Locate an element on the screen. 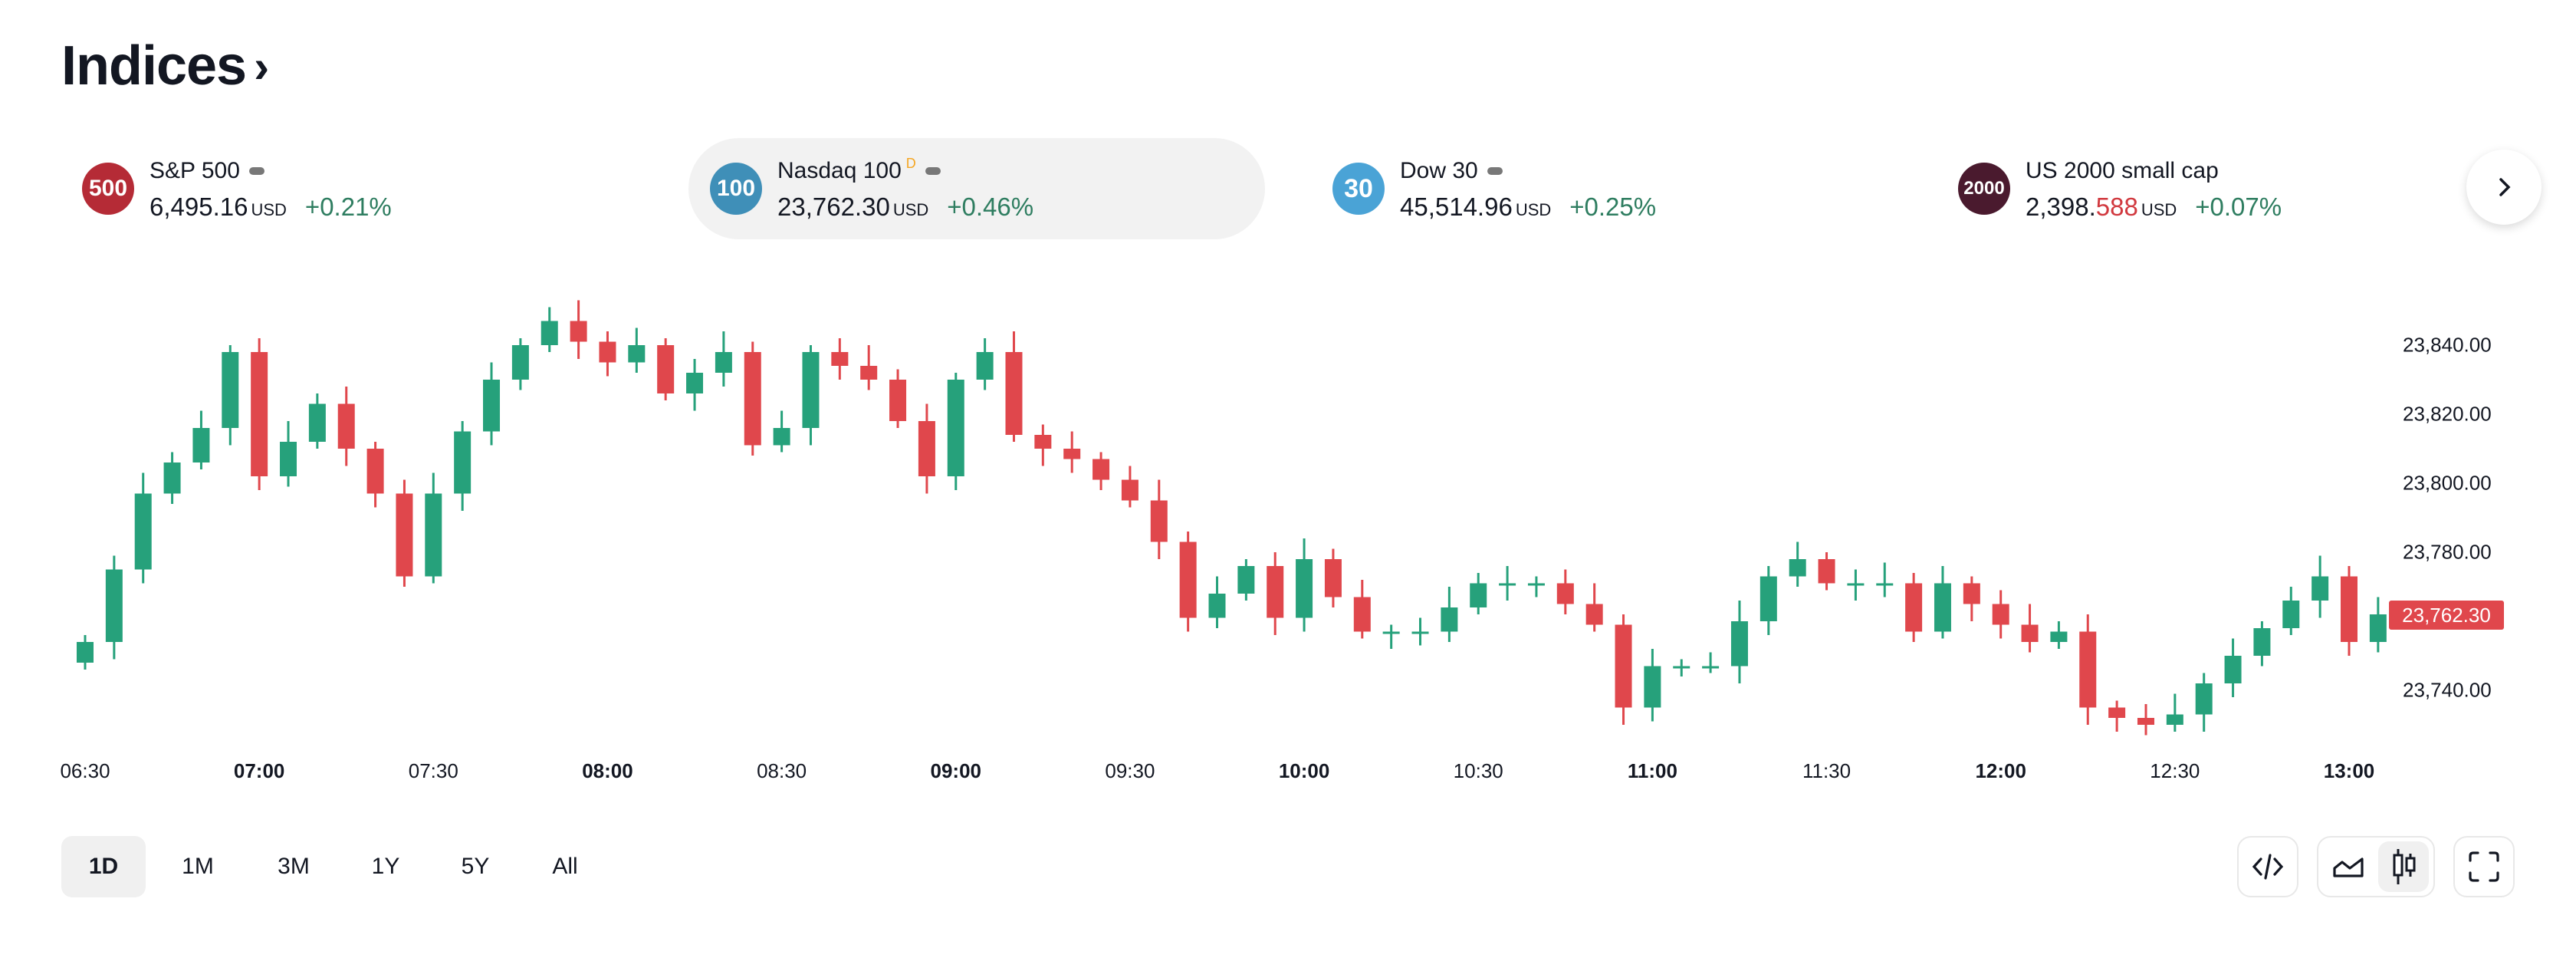  x-tick-label: 07:00 is located at coordinates (259, 770).